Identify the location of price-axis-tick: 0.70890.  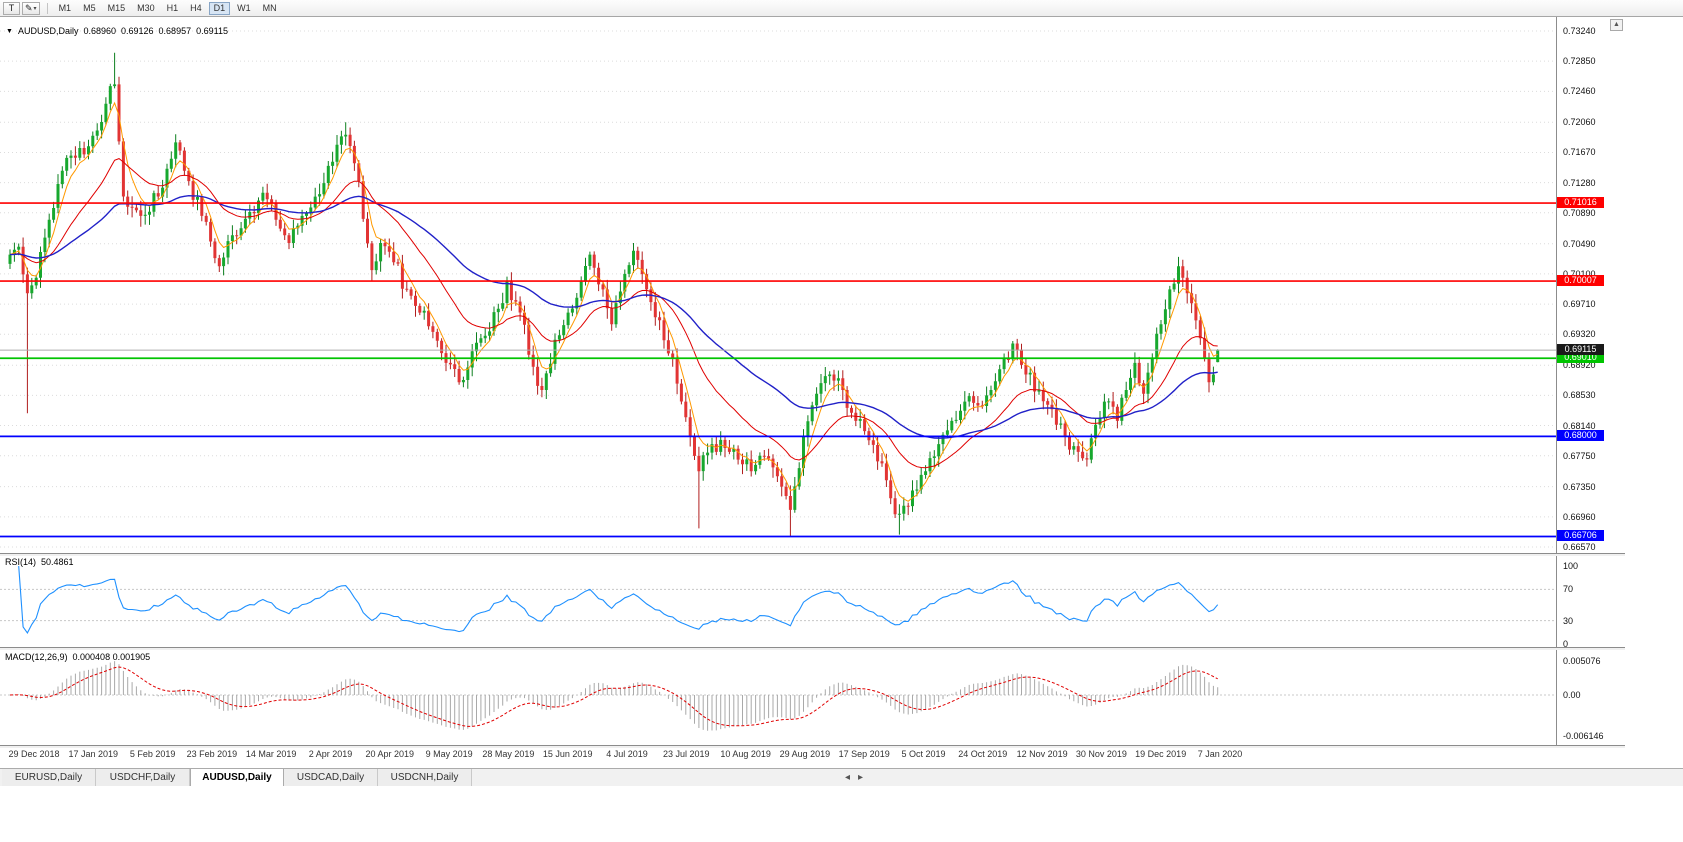
(1579, 212).